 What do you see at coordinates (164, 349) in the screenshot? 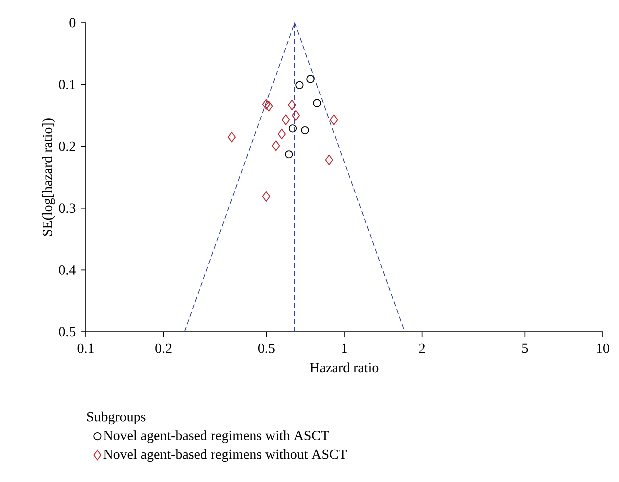
I see `x-tick-label: 0.2` at bounding box center [164, 349].